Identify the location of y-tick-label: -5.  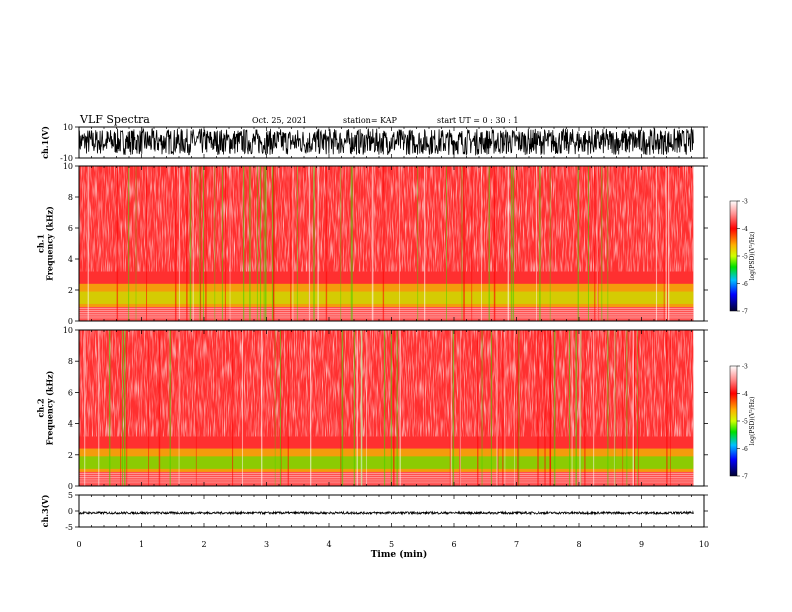
(69, 527).